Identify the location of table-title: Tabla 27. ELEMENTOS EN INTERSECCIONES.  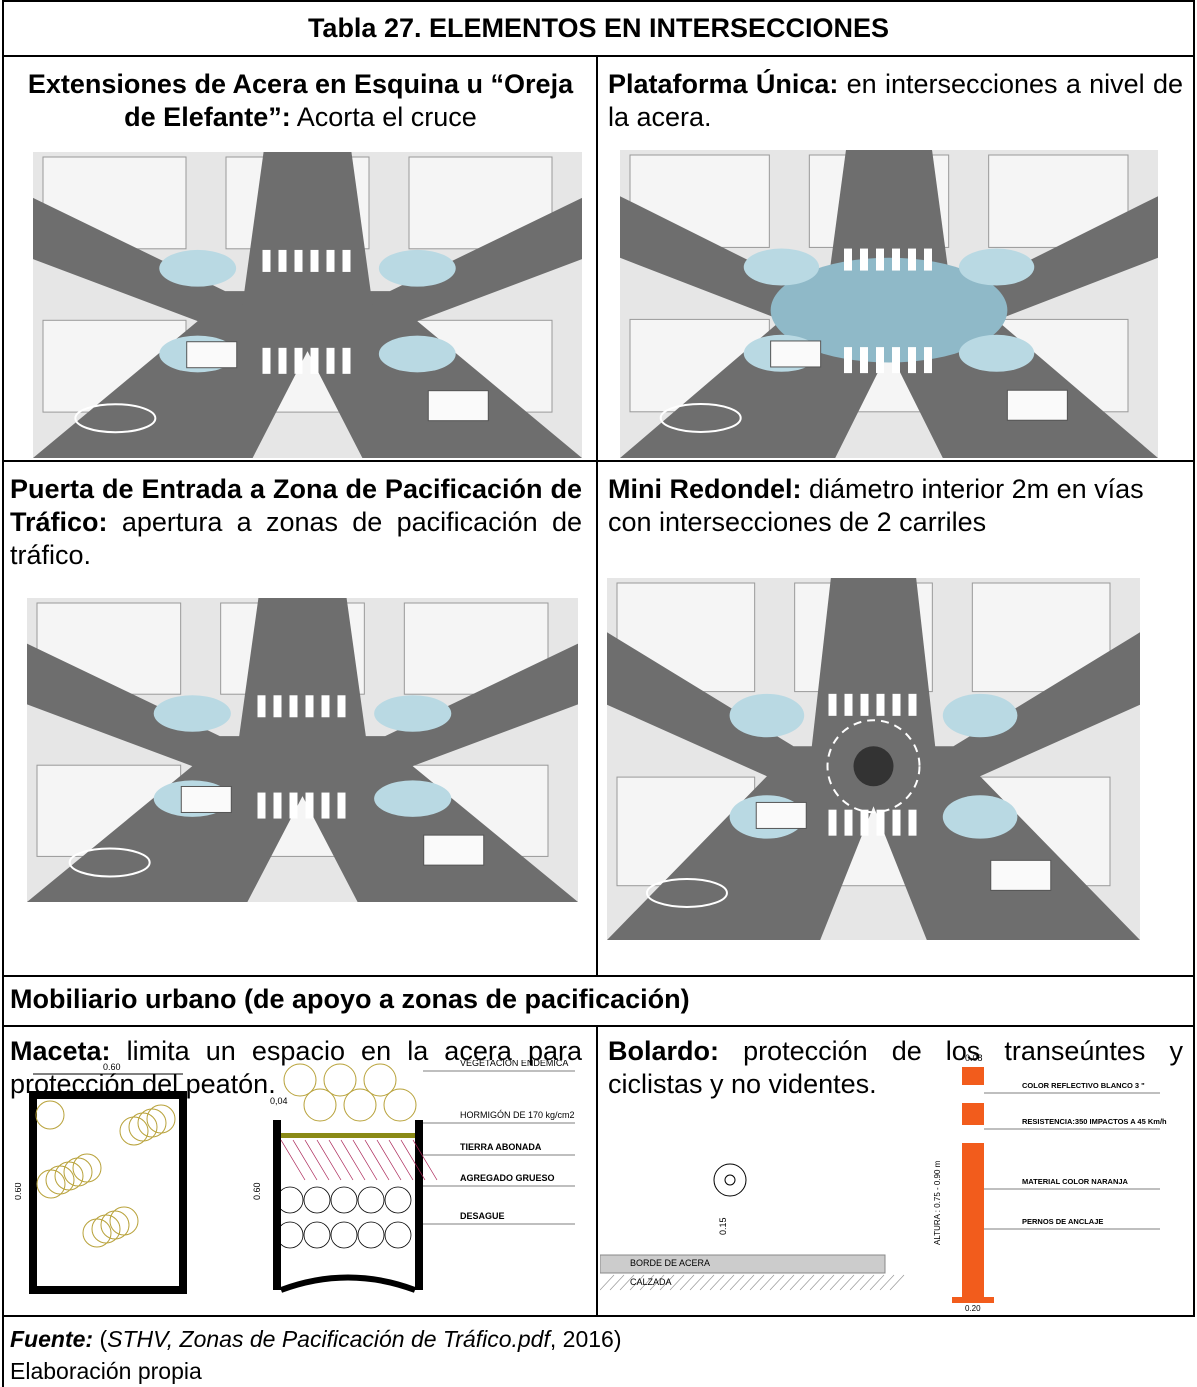
(598, 28).